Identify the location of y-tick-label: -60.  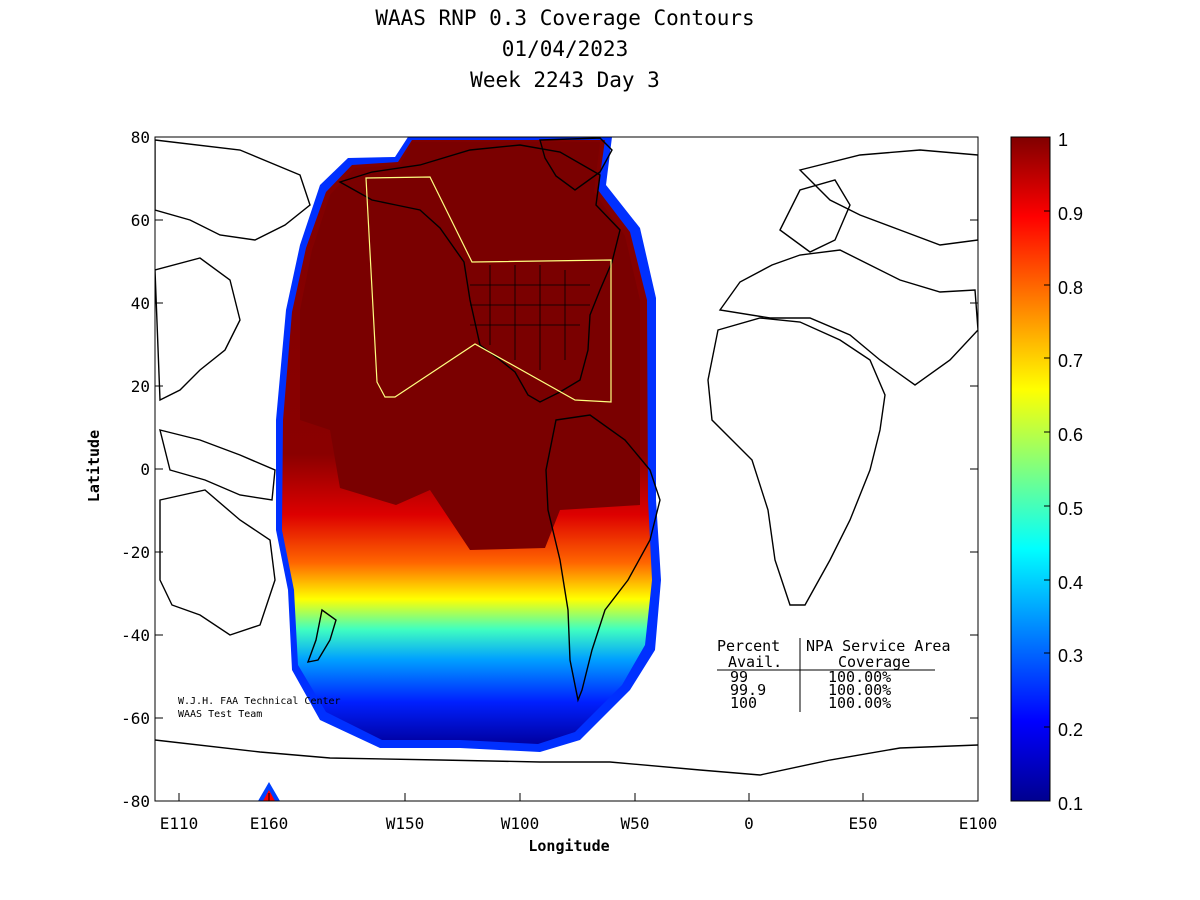
(135, 718).